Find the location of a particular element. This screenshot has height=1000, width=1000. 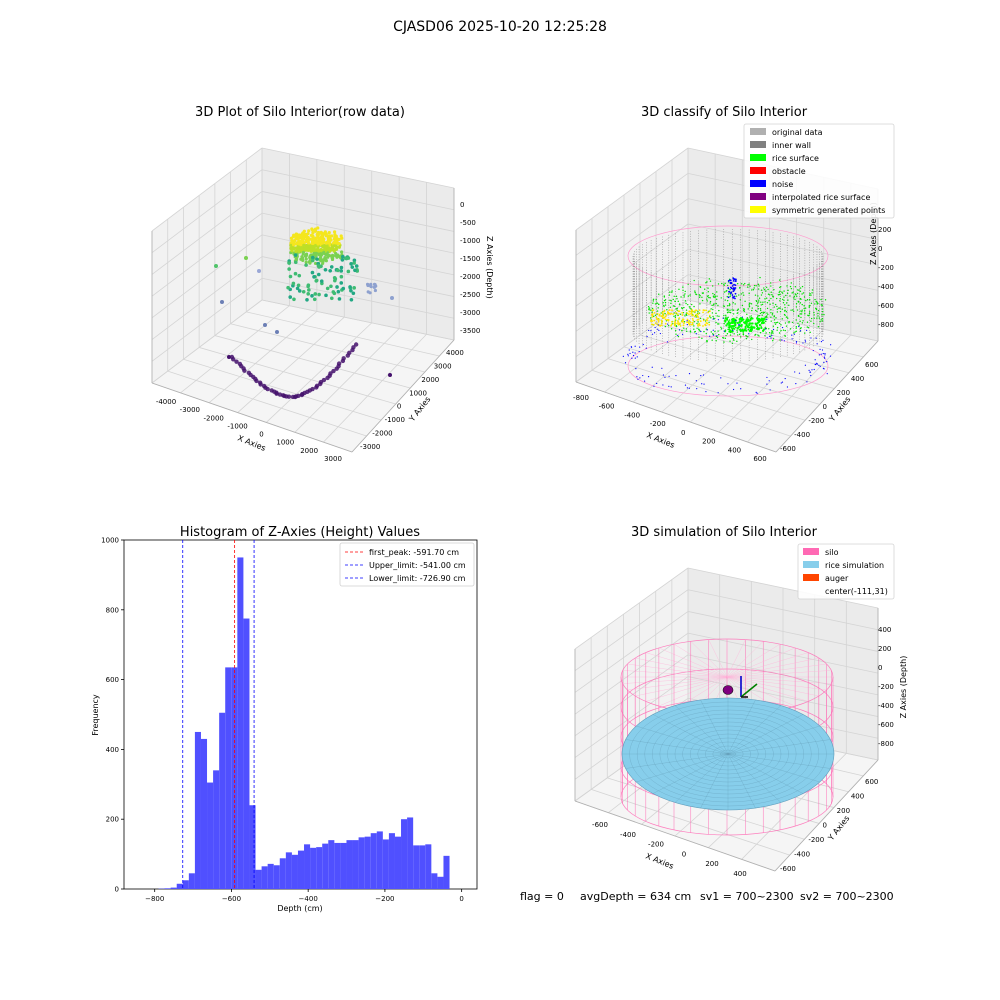

y-tick-label: 1000 is located at coordinates (418, 393).